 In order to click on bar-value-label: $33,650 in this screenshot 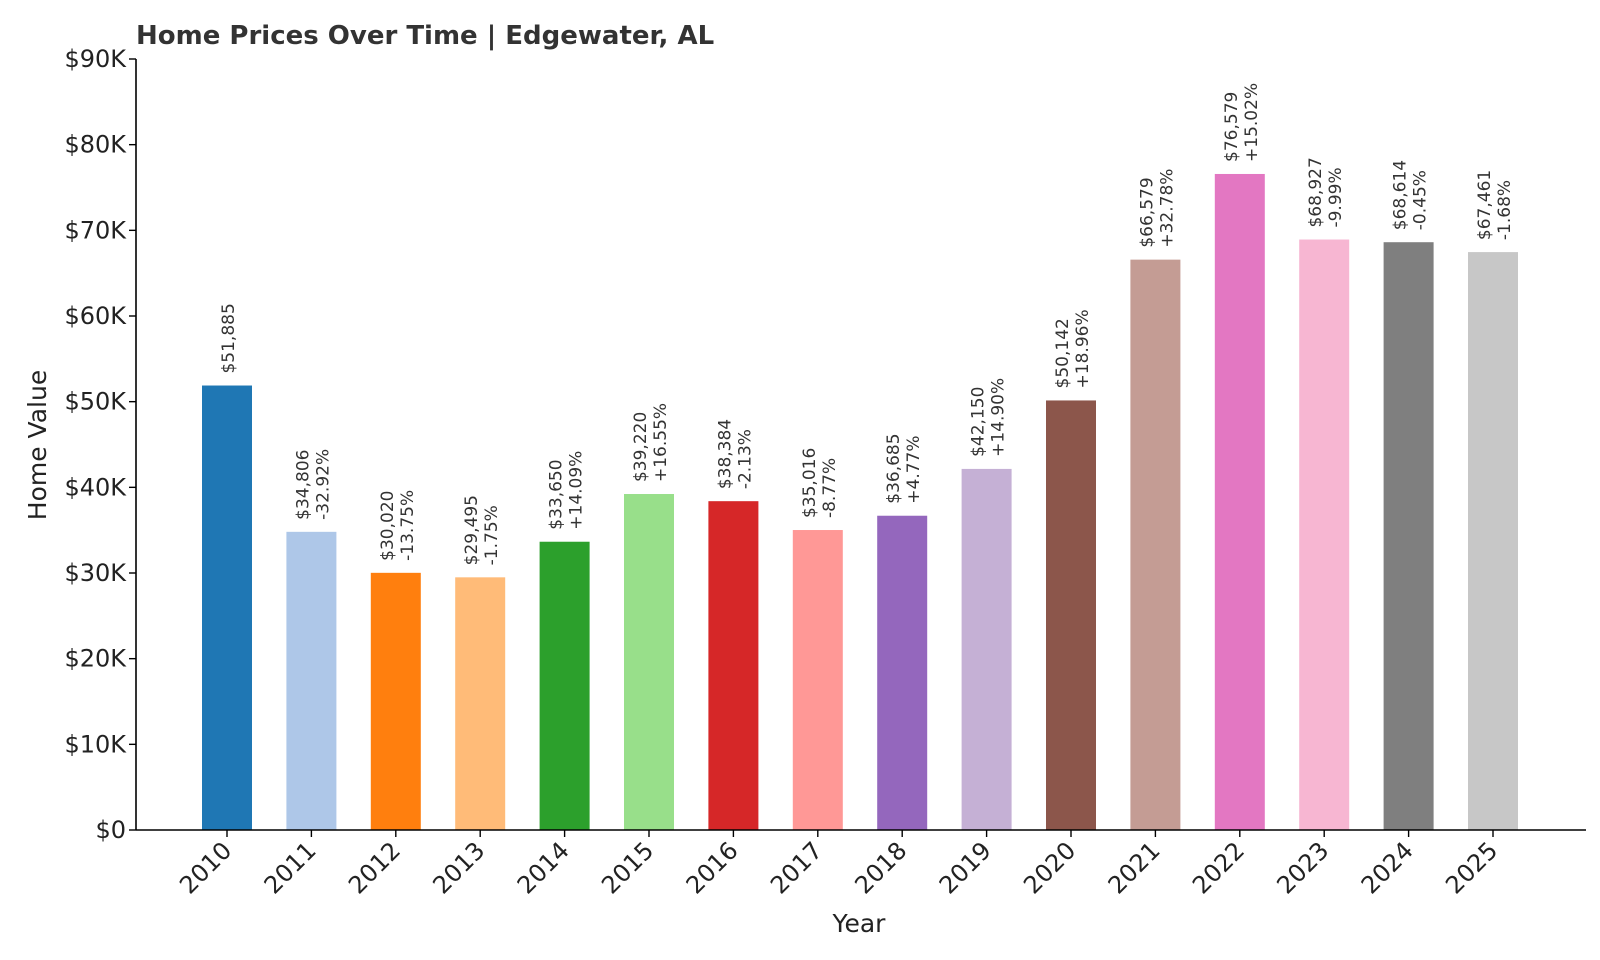, I will do `click(557, 494)`.